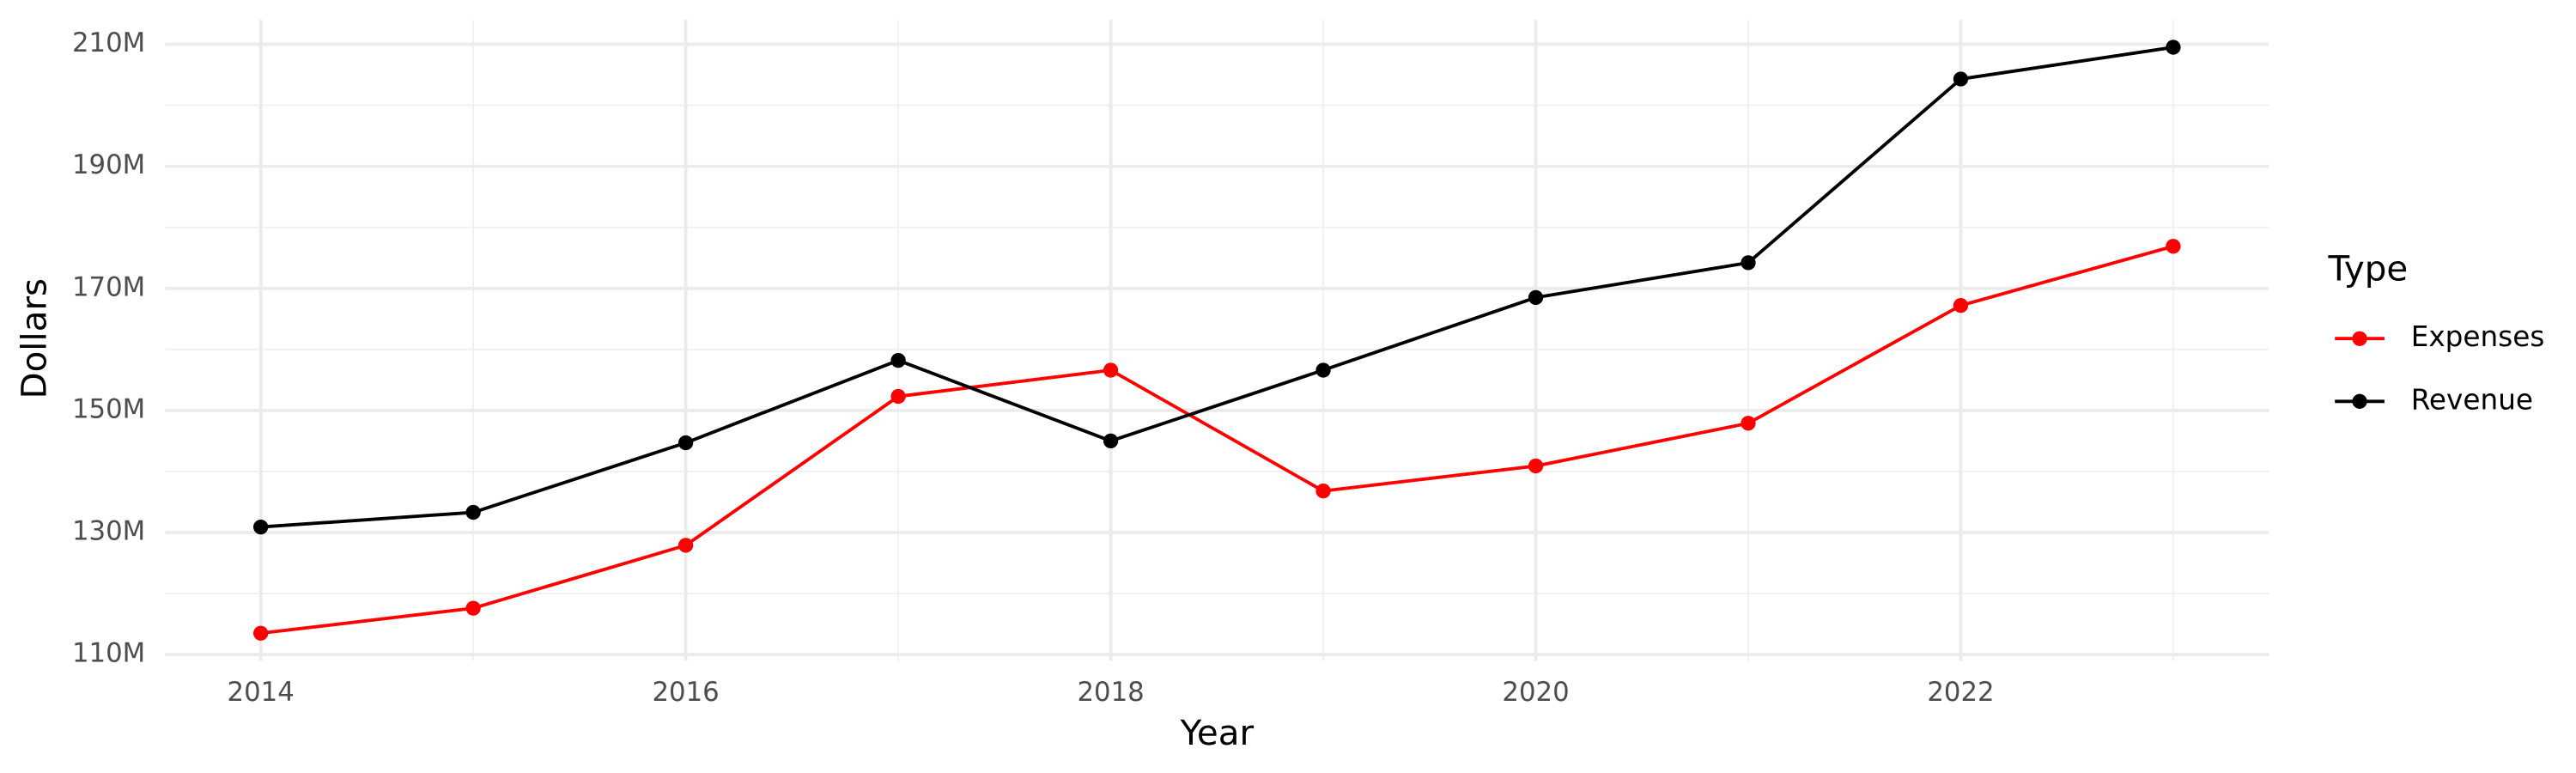 Image resolution: width=2576 pixels, height=773 pixels. Describe the element at coordinates (109, 286) in the screenshot. I see `y-tick-label: 170M` at that location.